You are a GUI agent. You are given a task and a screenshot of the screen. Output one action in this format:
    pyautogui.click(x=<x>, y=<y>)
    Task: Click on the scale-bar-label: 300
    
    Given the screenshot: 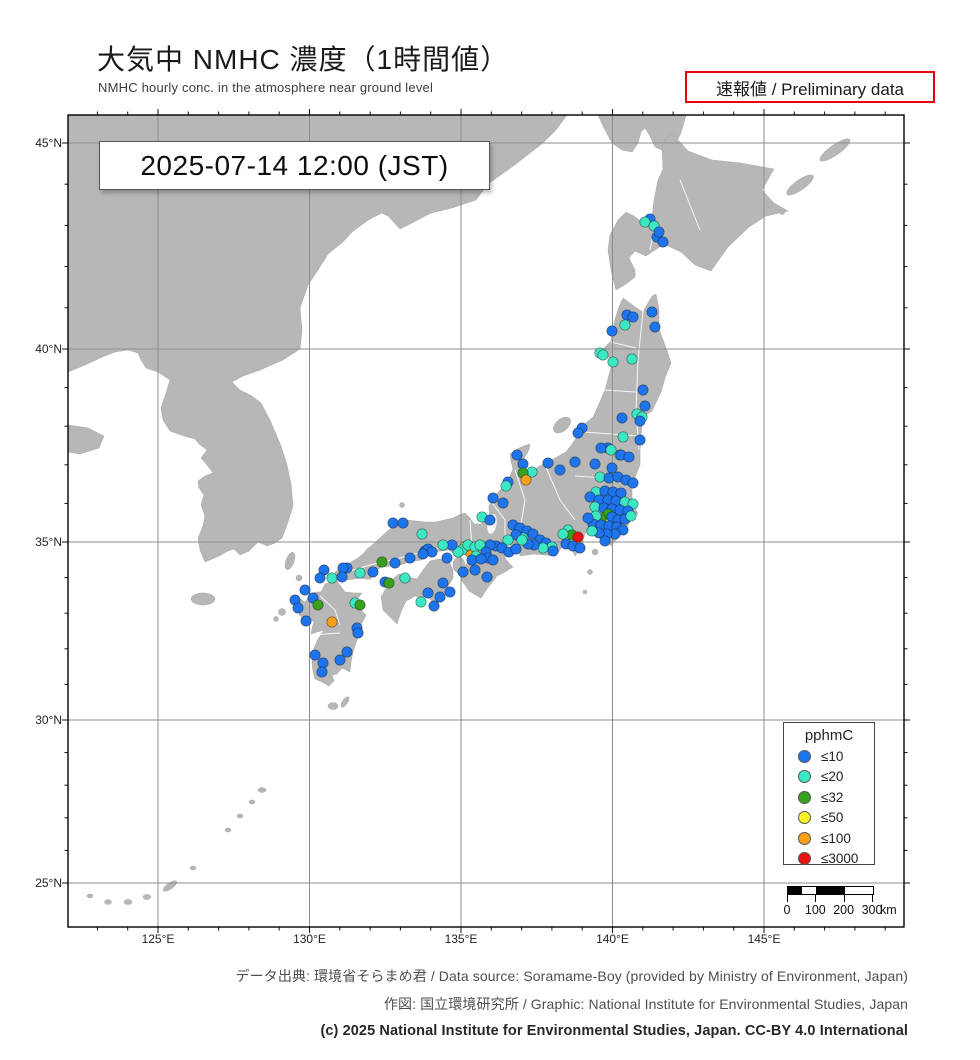 What is the action you would take?
    pyautogui.click(x=872, y=910)
    